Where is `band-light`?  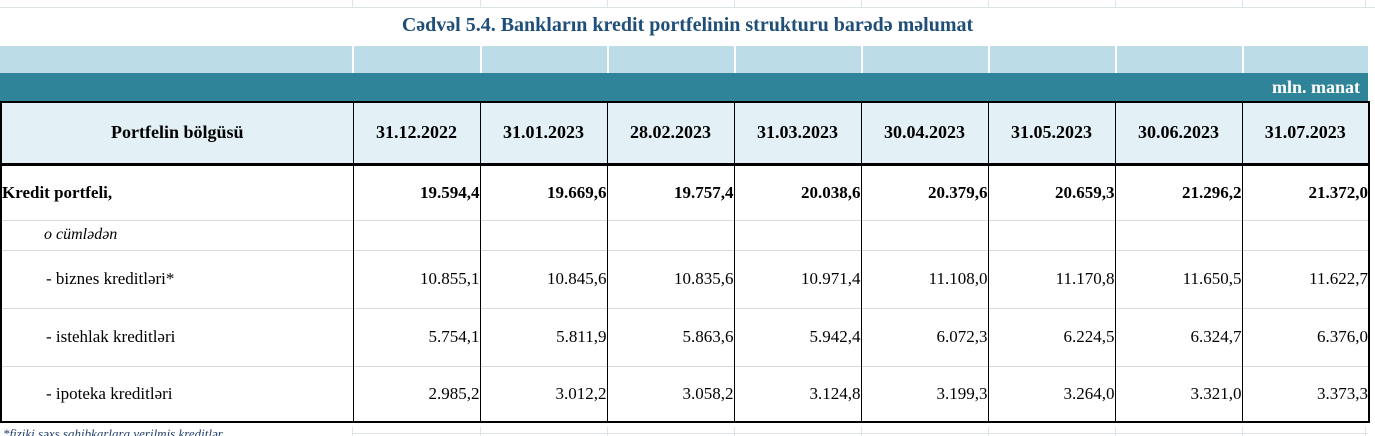 band-light is located at coordinates (684, 59).